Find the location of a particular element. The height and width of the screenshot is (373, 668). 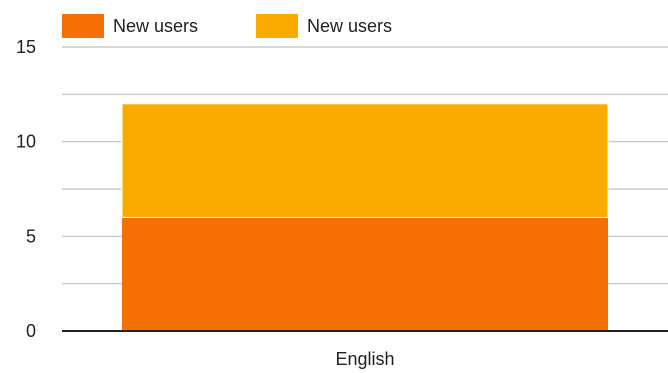

y-tick-label: 0 is located at coordinates (31, 331).